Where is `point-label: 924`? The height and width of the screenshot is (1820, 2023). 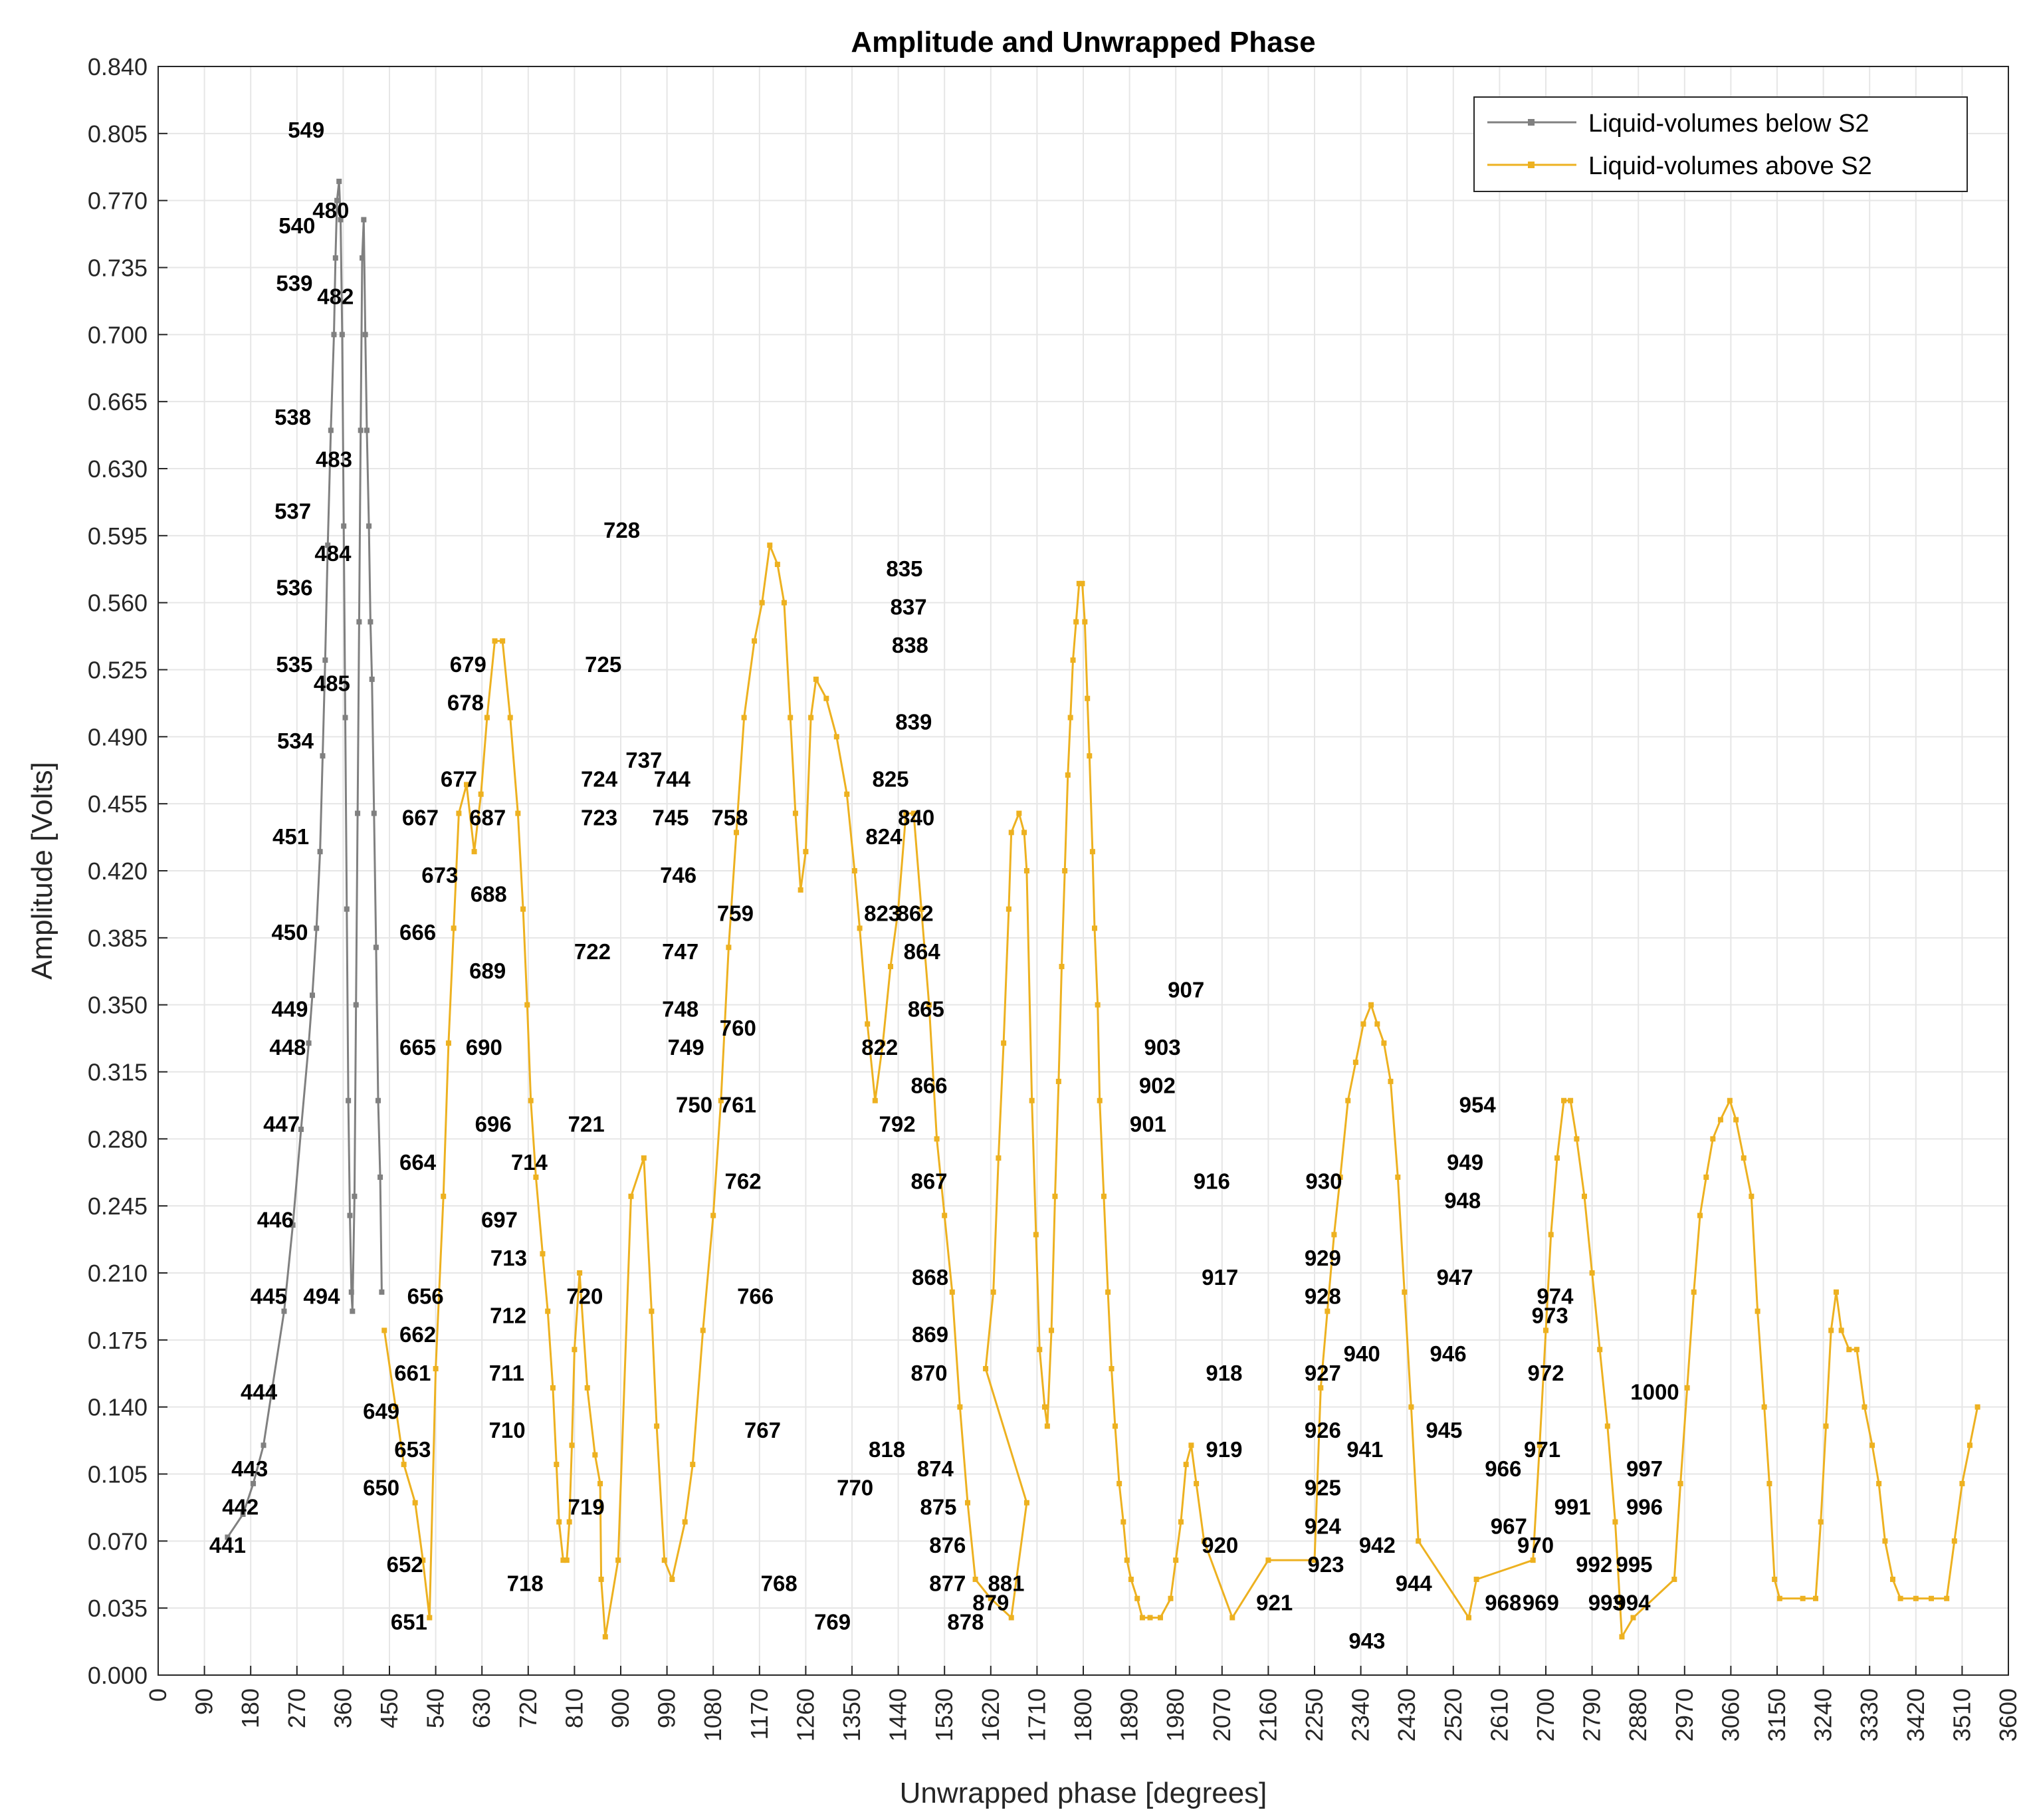
point-label: 924 is located at coordinates (1324, 1526).